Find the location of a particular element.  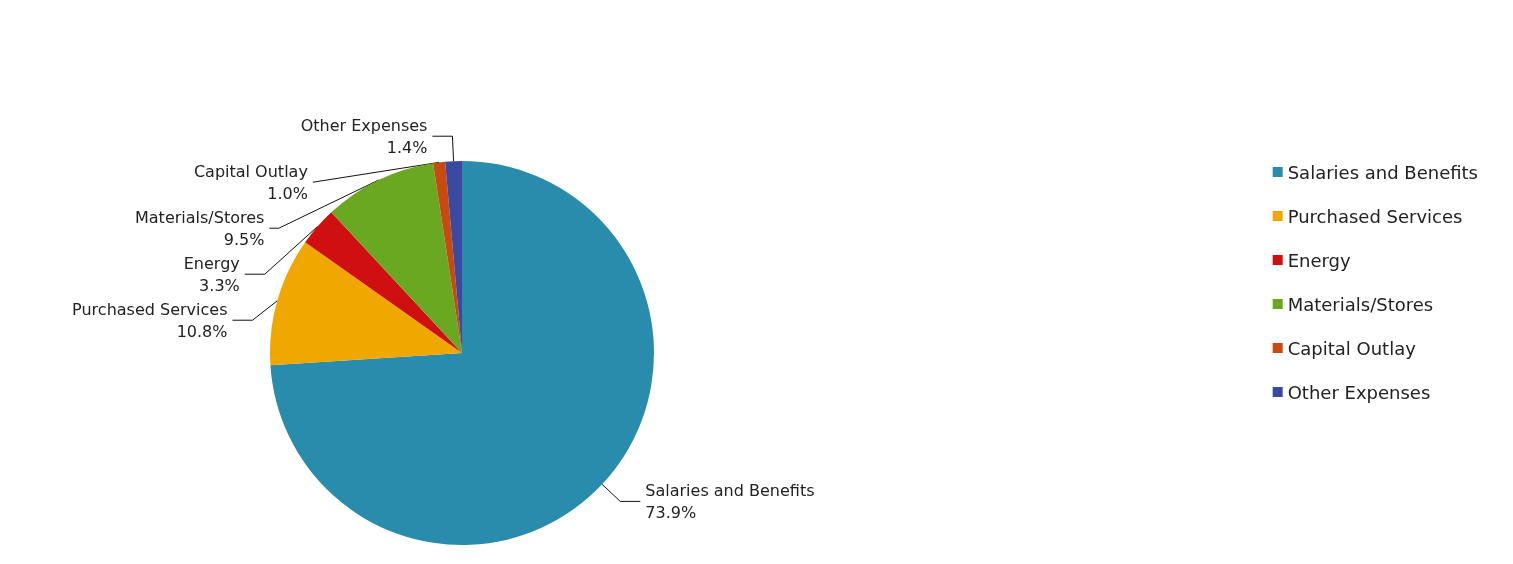

data-label: 3.3% is located at coordinates (219, 285).